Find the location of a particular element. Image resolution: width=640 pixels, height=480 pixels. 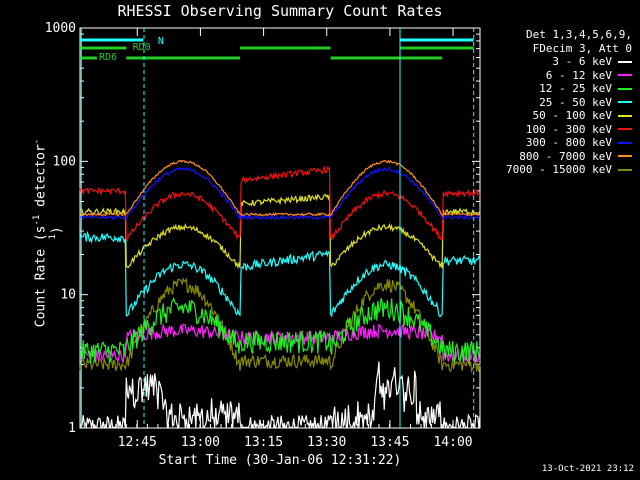

legend-item-label: 12 - 25 keV is located at coordinates (575, 88).